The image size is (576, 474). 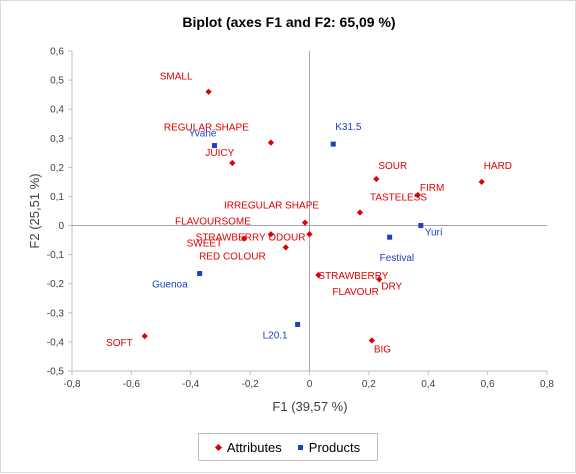 What do you see at coordinates (488, 384) in the screenshot?
I see `x-tick-label: 0,6` at bounding box center [488, 384].